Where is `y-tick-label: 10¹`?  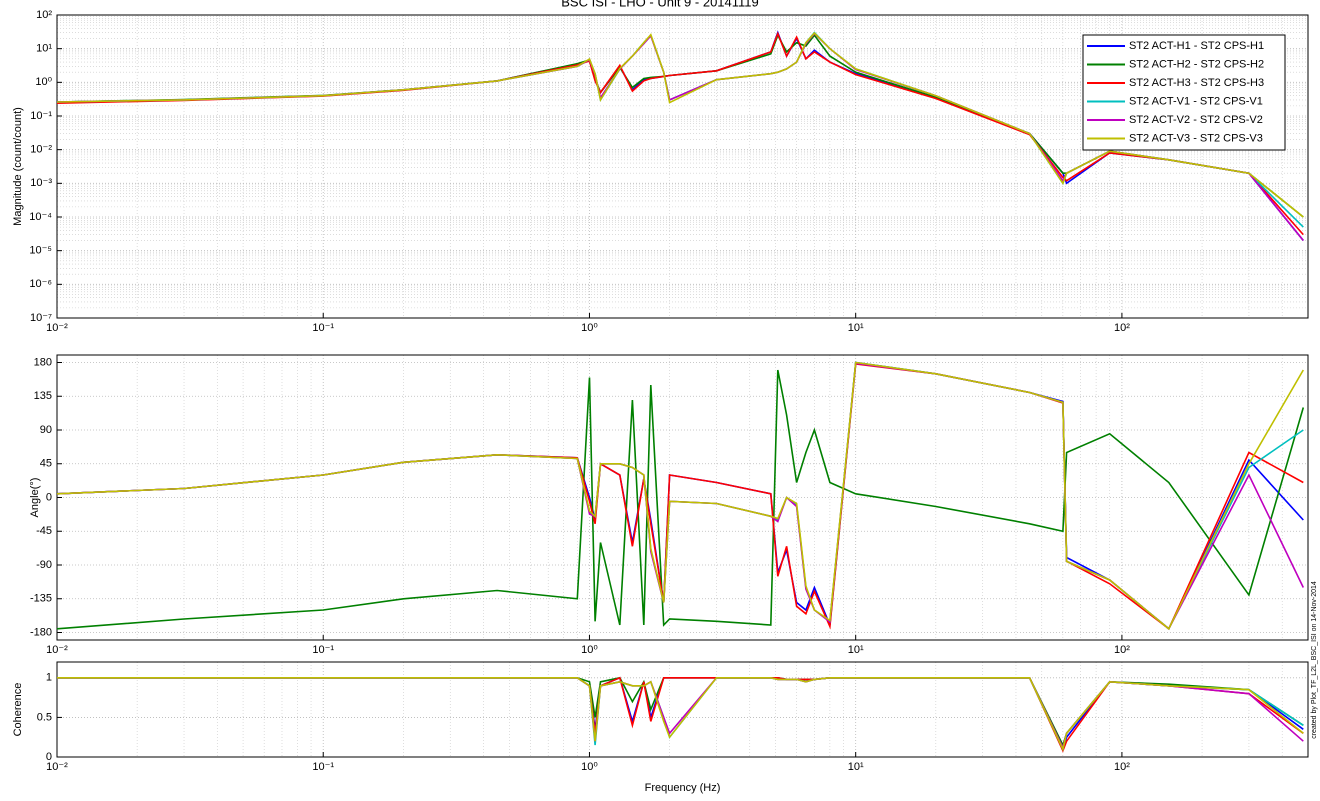 y-tick-label: 10¹ is located at coordinates (44, 49).